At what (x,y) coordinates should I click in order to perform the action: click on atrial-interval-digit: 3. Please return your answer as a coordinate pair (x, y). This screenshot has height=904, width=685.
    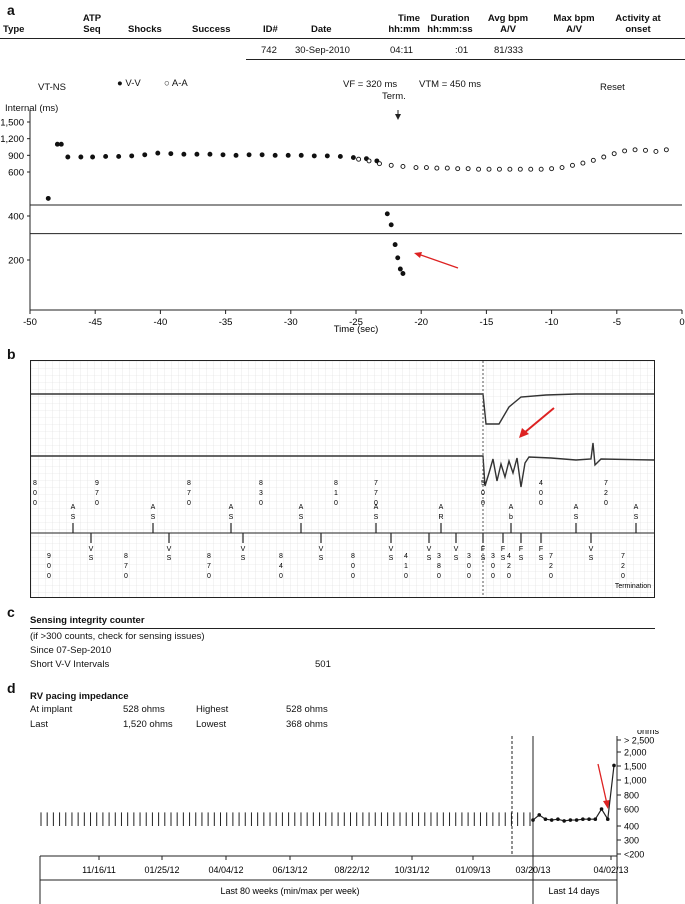
    Looking at the image, I should click on (261, 493).